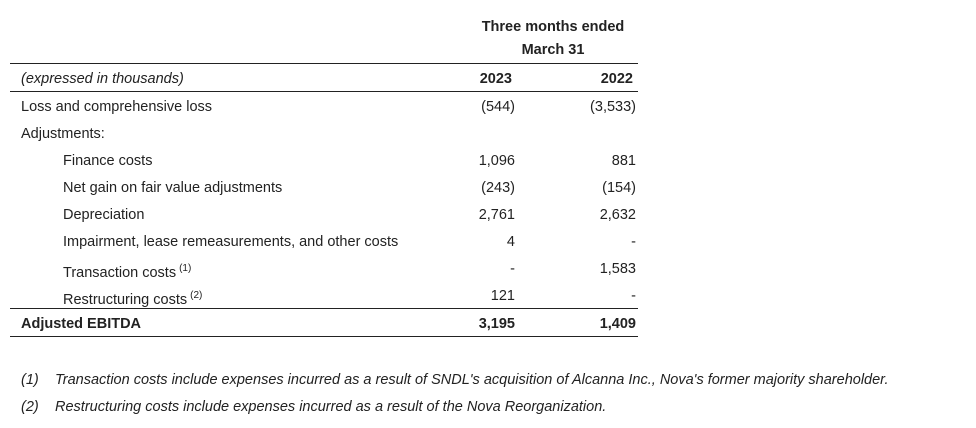 The width and height of the screenshot is (976, 428). I want to click on cell-value: 1,583, so click(617, 269).